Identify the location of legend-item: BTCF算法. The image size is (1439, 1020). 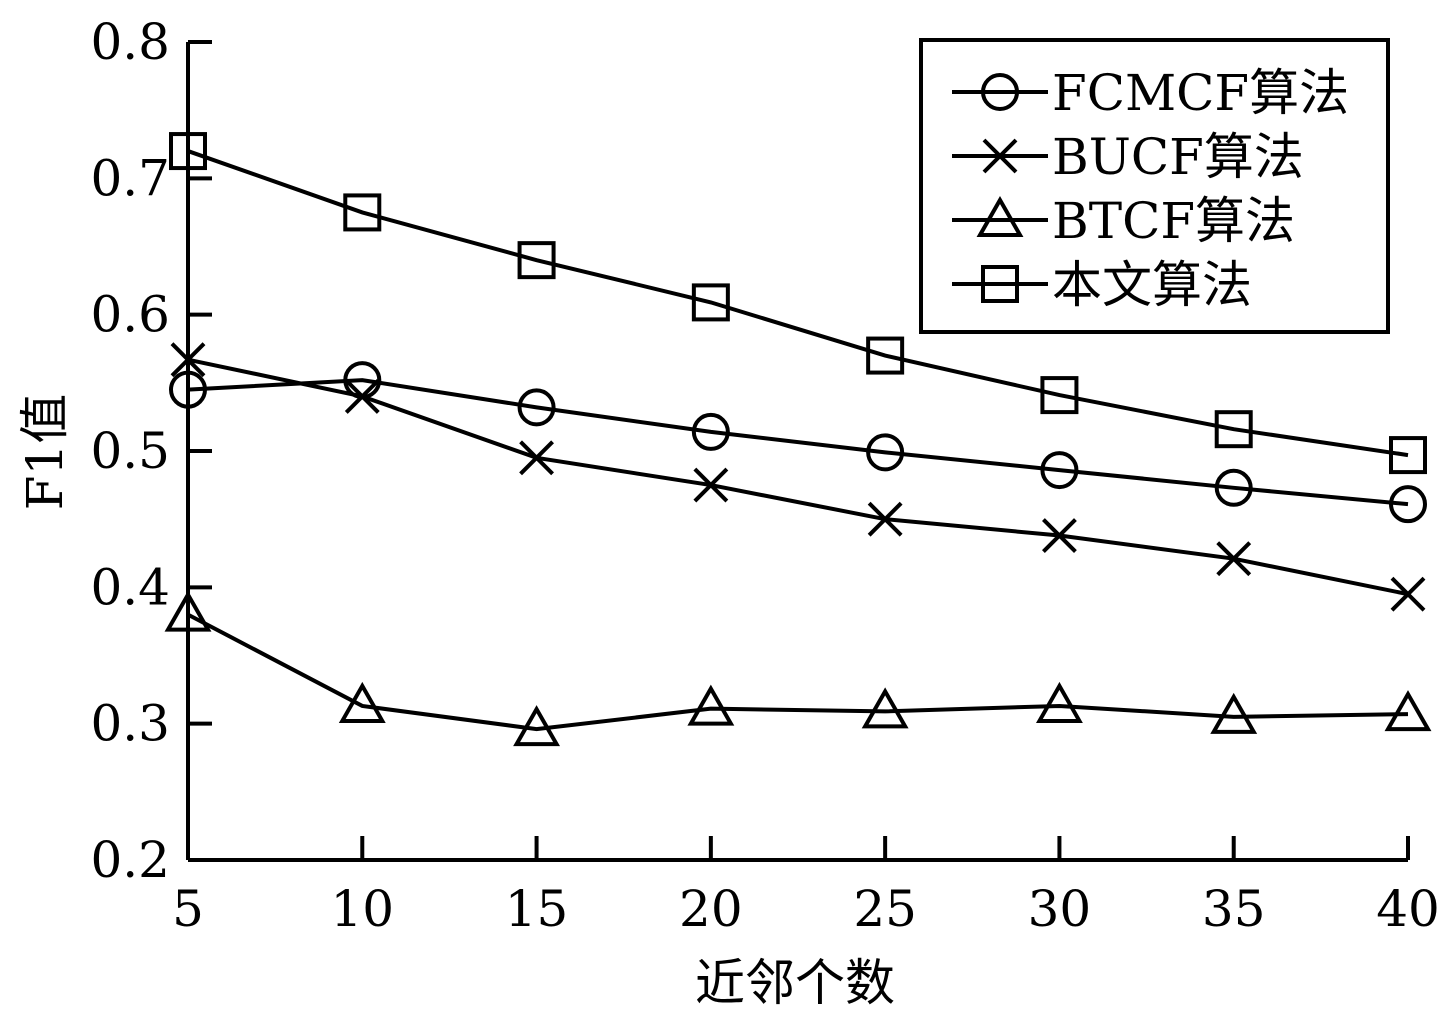
(1123, 221).